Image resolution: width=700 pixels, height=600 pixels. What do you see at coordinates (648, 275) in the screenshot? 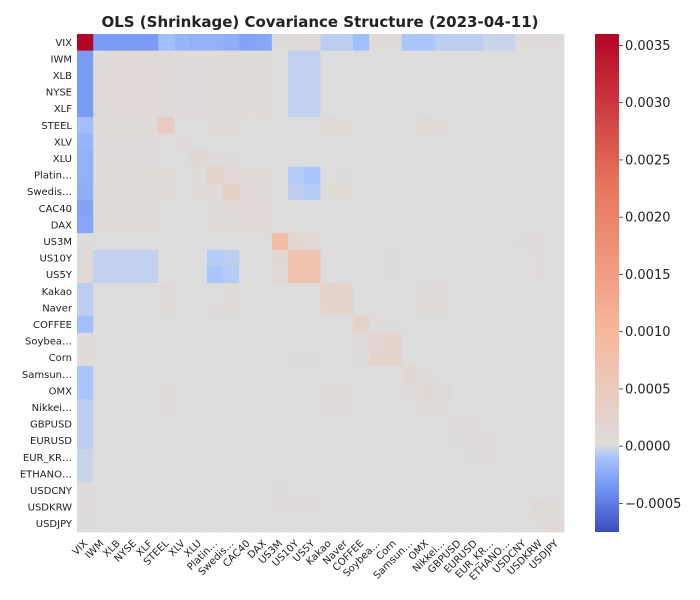
I see `colorbar-tick-label: 0.0015` at bounding box center [648, 275].